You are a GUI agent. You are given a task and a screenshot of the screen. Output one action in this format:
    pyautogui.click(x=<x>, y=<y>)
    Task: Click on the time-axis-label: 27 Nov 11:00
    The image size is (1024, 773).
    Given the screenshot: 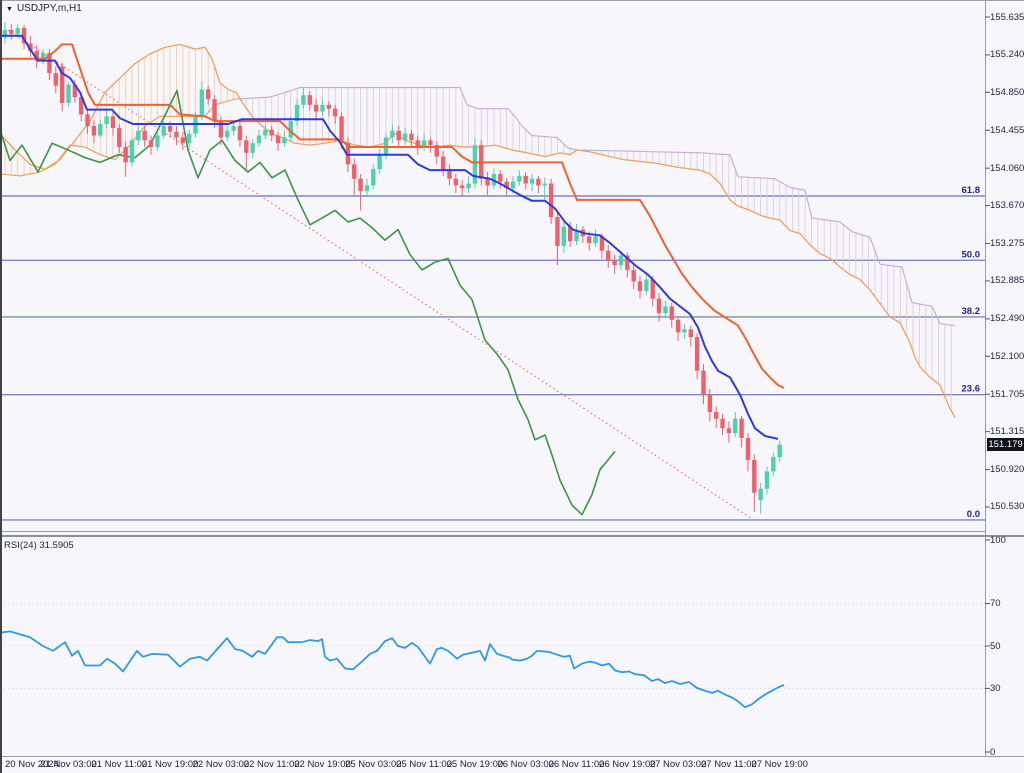 What is the action you would take?
    pyautogui.click(x=728, y=764)
    